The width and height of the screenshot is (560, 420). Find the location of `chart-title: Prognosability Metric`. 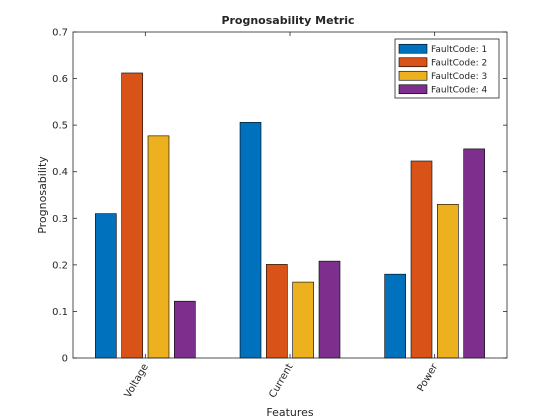

chart-title: Prognosability Metric is located at coordinates (287, 20).